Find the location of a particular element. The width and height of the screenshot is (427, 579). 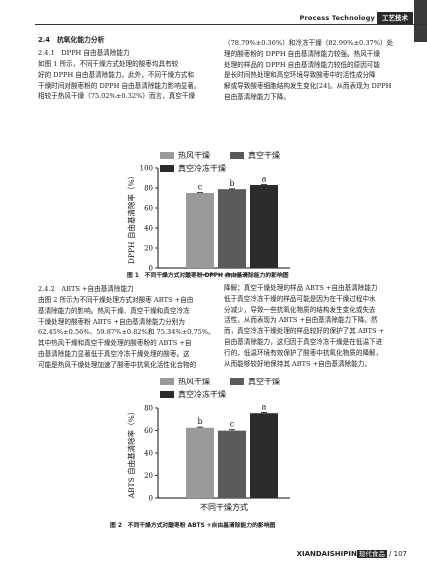

figure-1-caption: 图 1 不同干燥方式对酸枣粉 DPPH 自由基清除能力的影响图 is located at coordinates (208, 276).